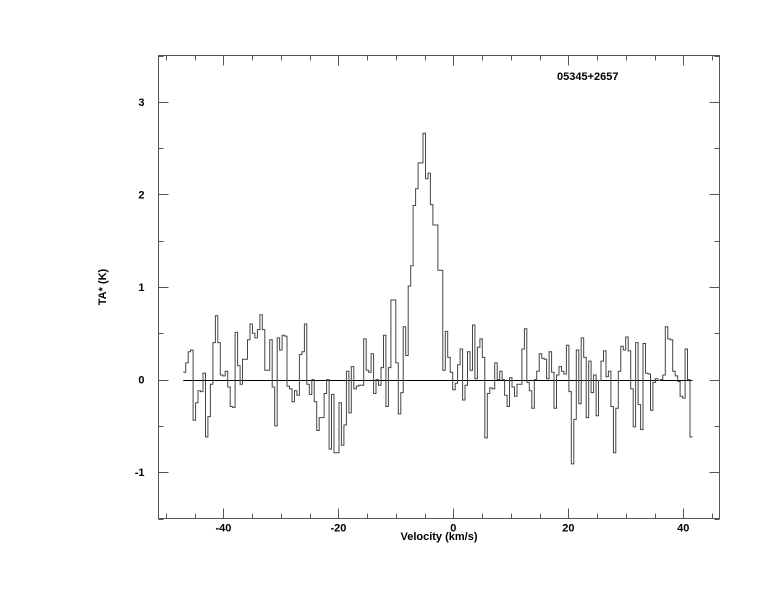 This screenshot has width=774, height=612. What do you see at coordinates (338, 529) in the screenshot?
I see `x-tick-label: -20` at bounding box center [338, 529].